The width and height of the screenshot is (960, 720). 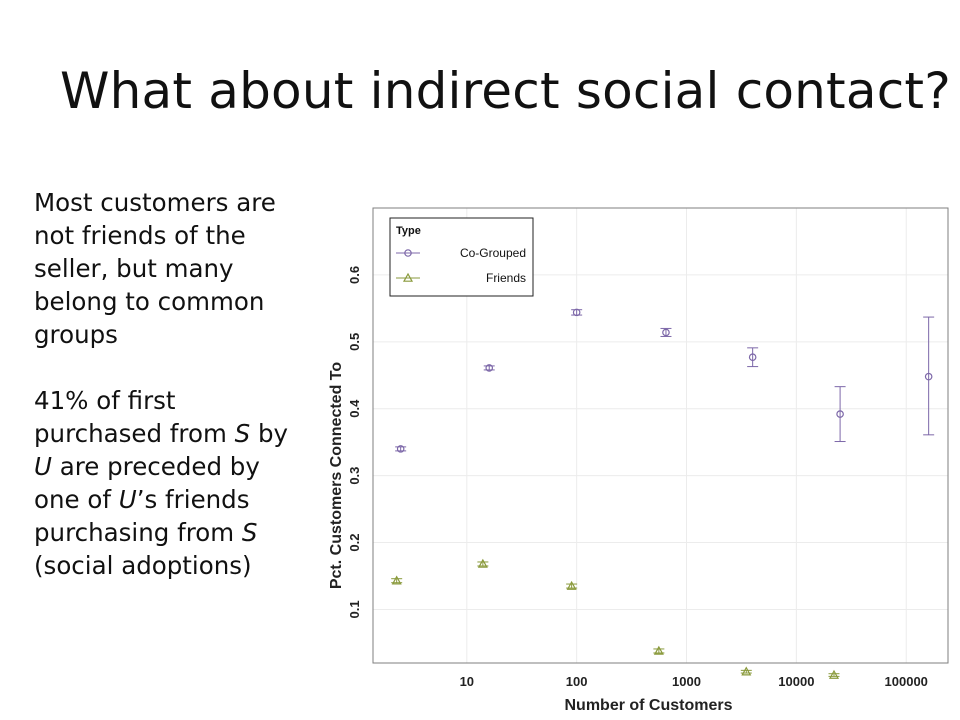 I want to click on series-friends, so click(x=615, y=618).